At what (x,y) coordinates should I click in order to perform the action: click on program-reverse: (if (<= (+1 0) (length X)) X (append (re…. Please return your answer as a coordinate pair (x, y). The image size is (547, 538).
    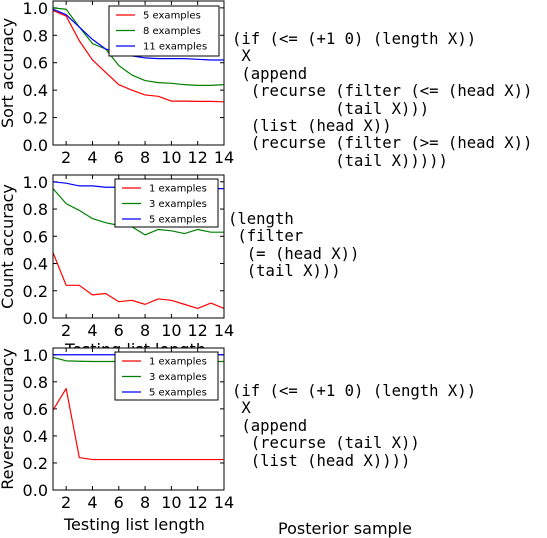
    Looking at the image, I should click on (354, 426).